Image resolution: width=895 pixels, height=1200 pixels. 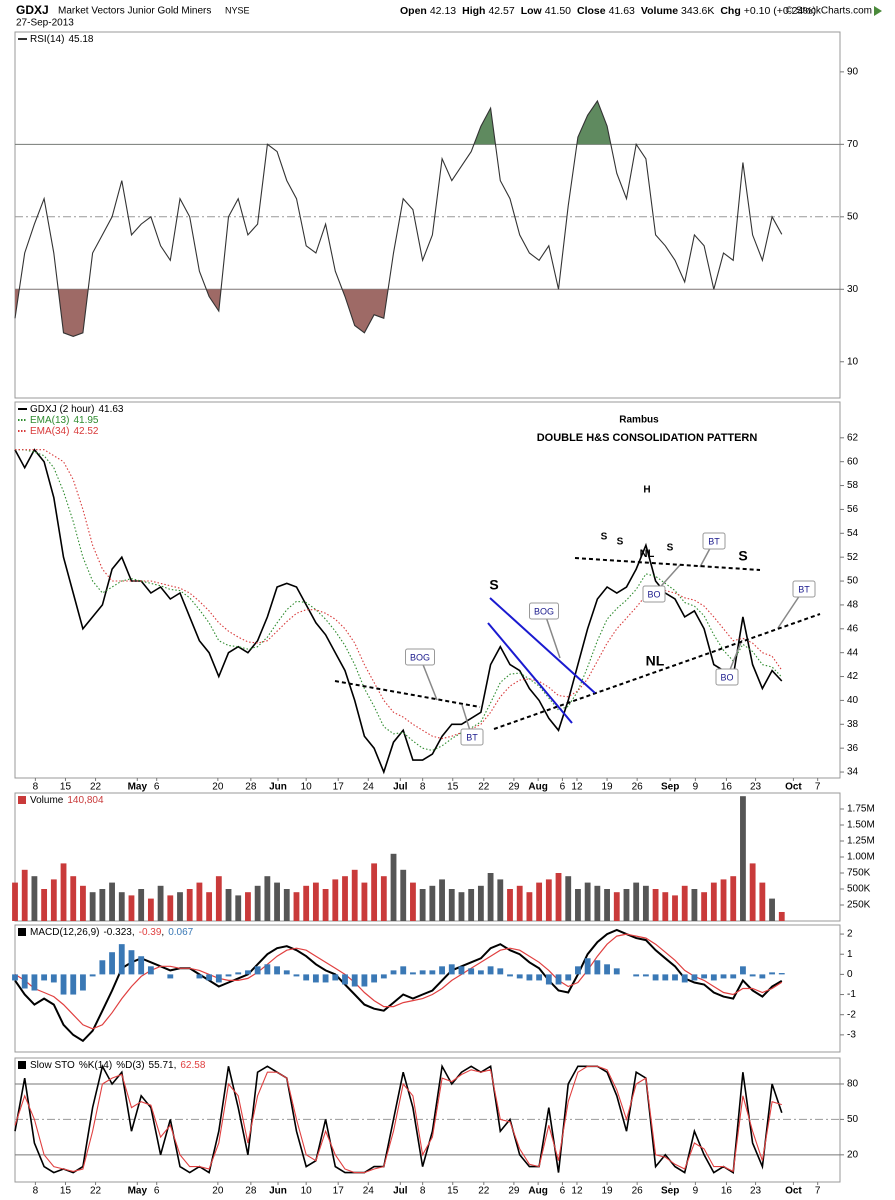 What do you see at coordinates (670, 787) in the screenshot?
I see `x-tick-label: Sep` at bounding box center [670, 787].